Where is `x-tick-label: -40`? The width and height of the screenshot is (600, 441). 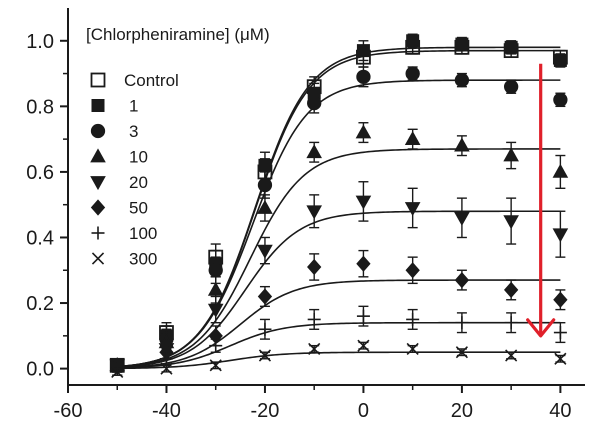 x-tick-label: -40 is located at coordinates (166, 411).